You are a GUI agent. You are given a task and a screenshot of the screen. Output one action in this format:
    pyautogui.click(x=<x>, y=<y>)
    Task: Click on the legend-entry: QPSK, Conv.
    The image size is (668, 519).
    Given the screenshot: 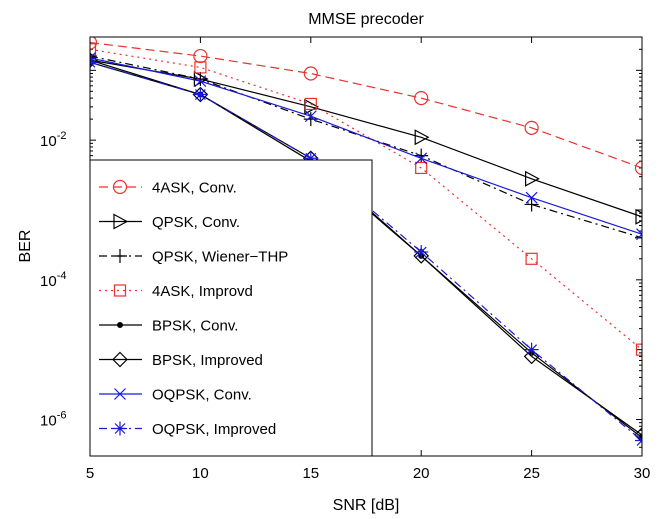 What is the action you would take?
    pyautogui.click(x=169, y=222)
    